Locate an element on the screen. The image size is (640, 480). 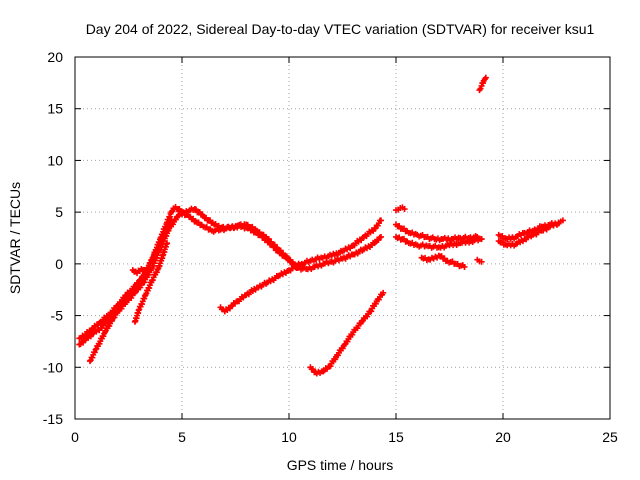
x-tick-label: 5 is located at coordinates (182, 437).